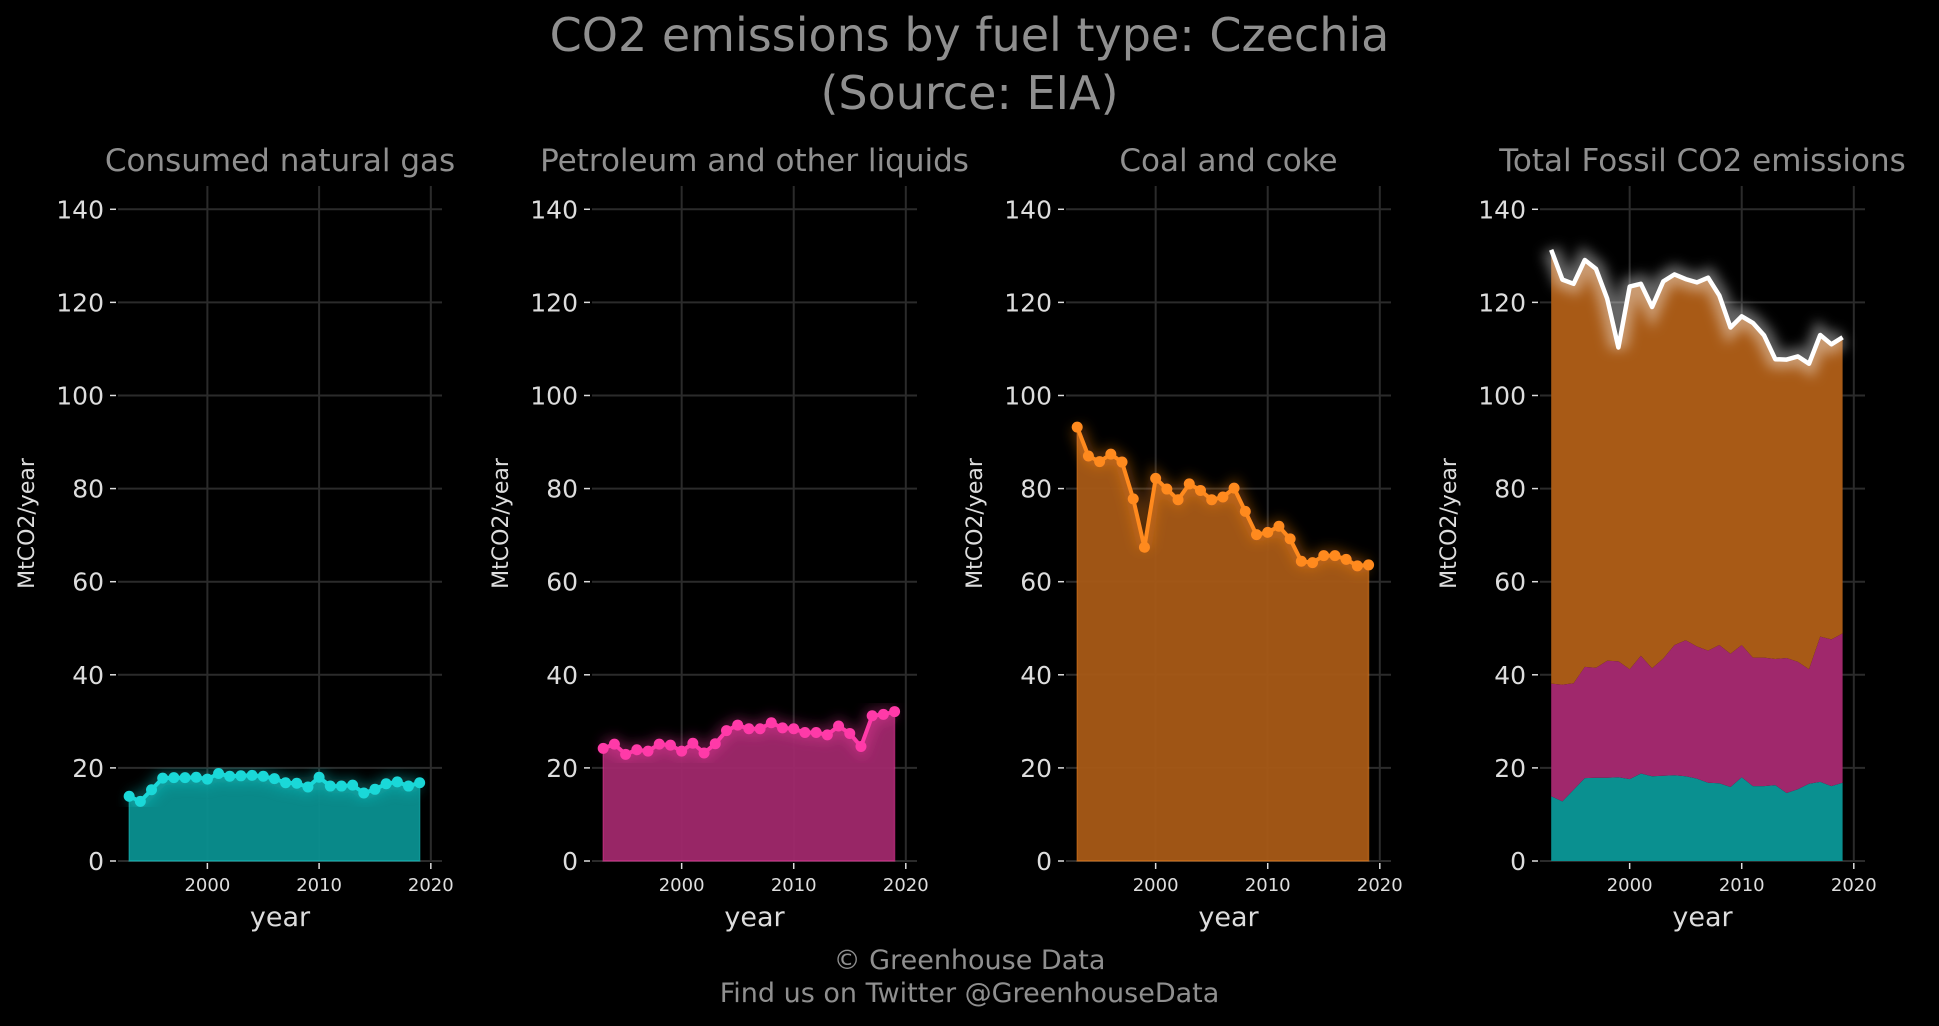 This screenshot has height=1026, width=1939. What do you see at coordinates (88, 582) in the screenshot?
I see `y-tick-label: 60` at bounding box center [88, 582].